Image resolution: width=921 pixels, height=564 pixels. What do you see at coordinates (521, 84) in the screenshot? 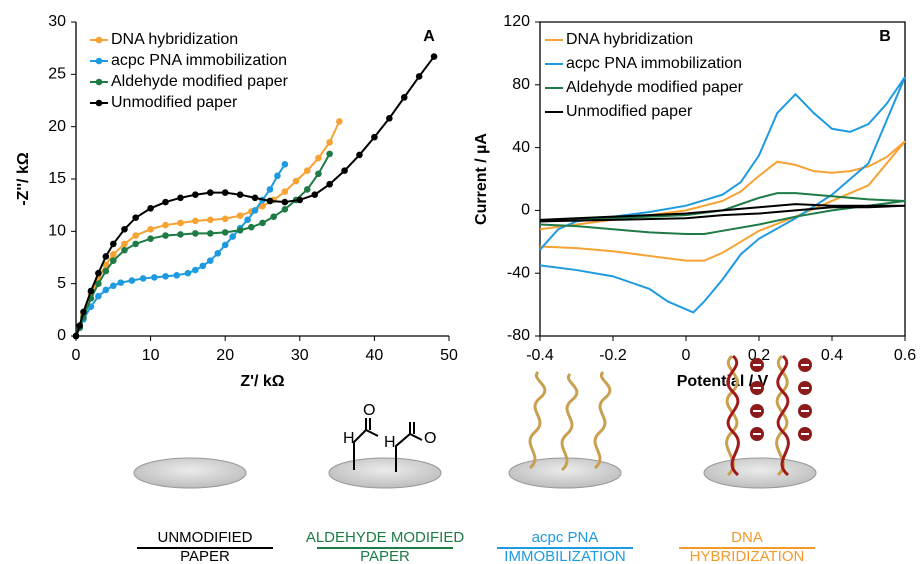
I see `y-tick-label: 80` at bounding box center [521, 84].